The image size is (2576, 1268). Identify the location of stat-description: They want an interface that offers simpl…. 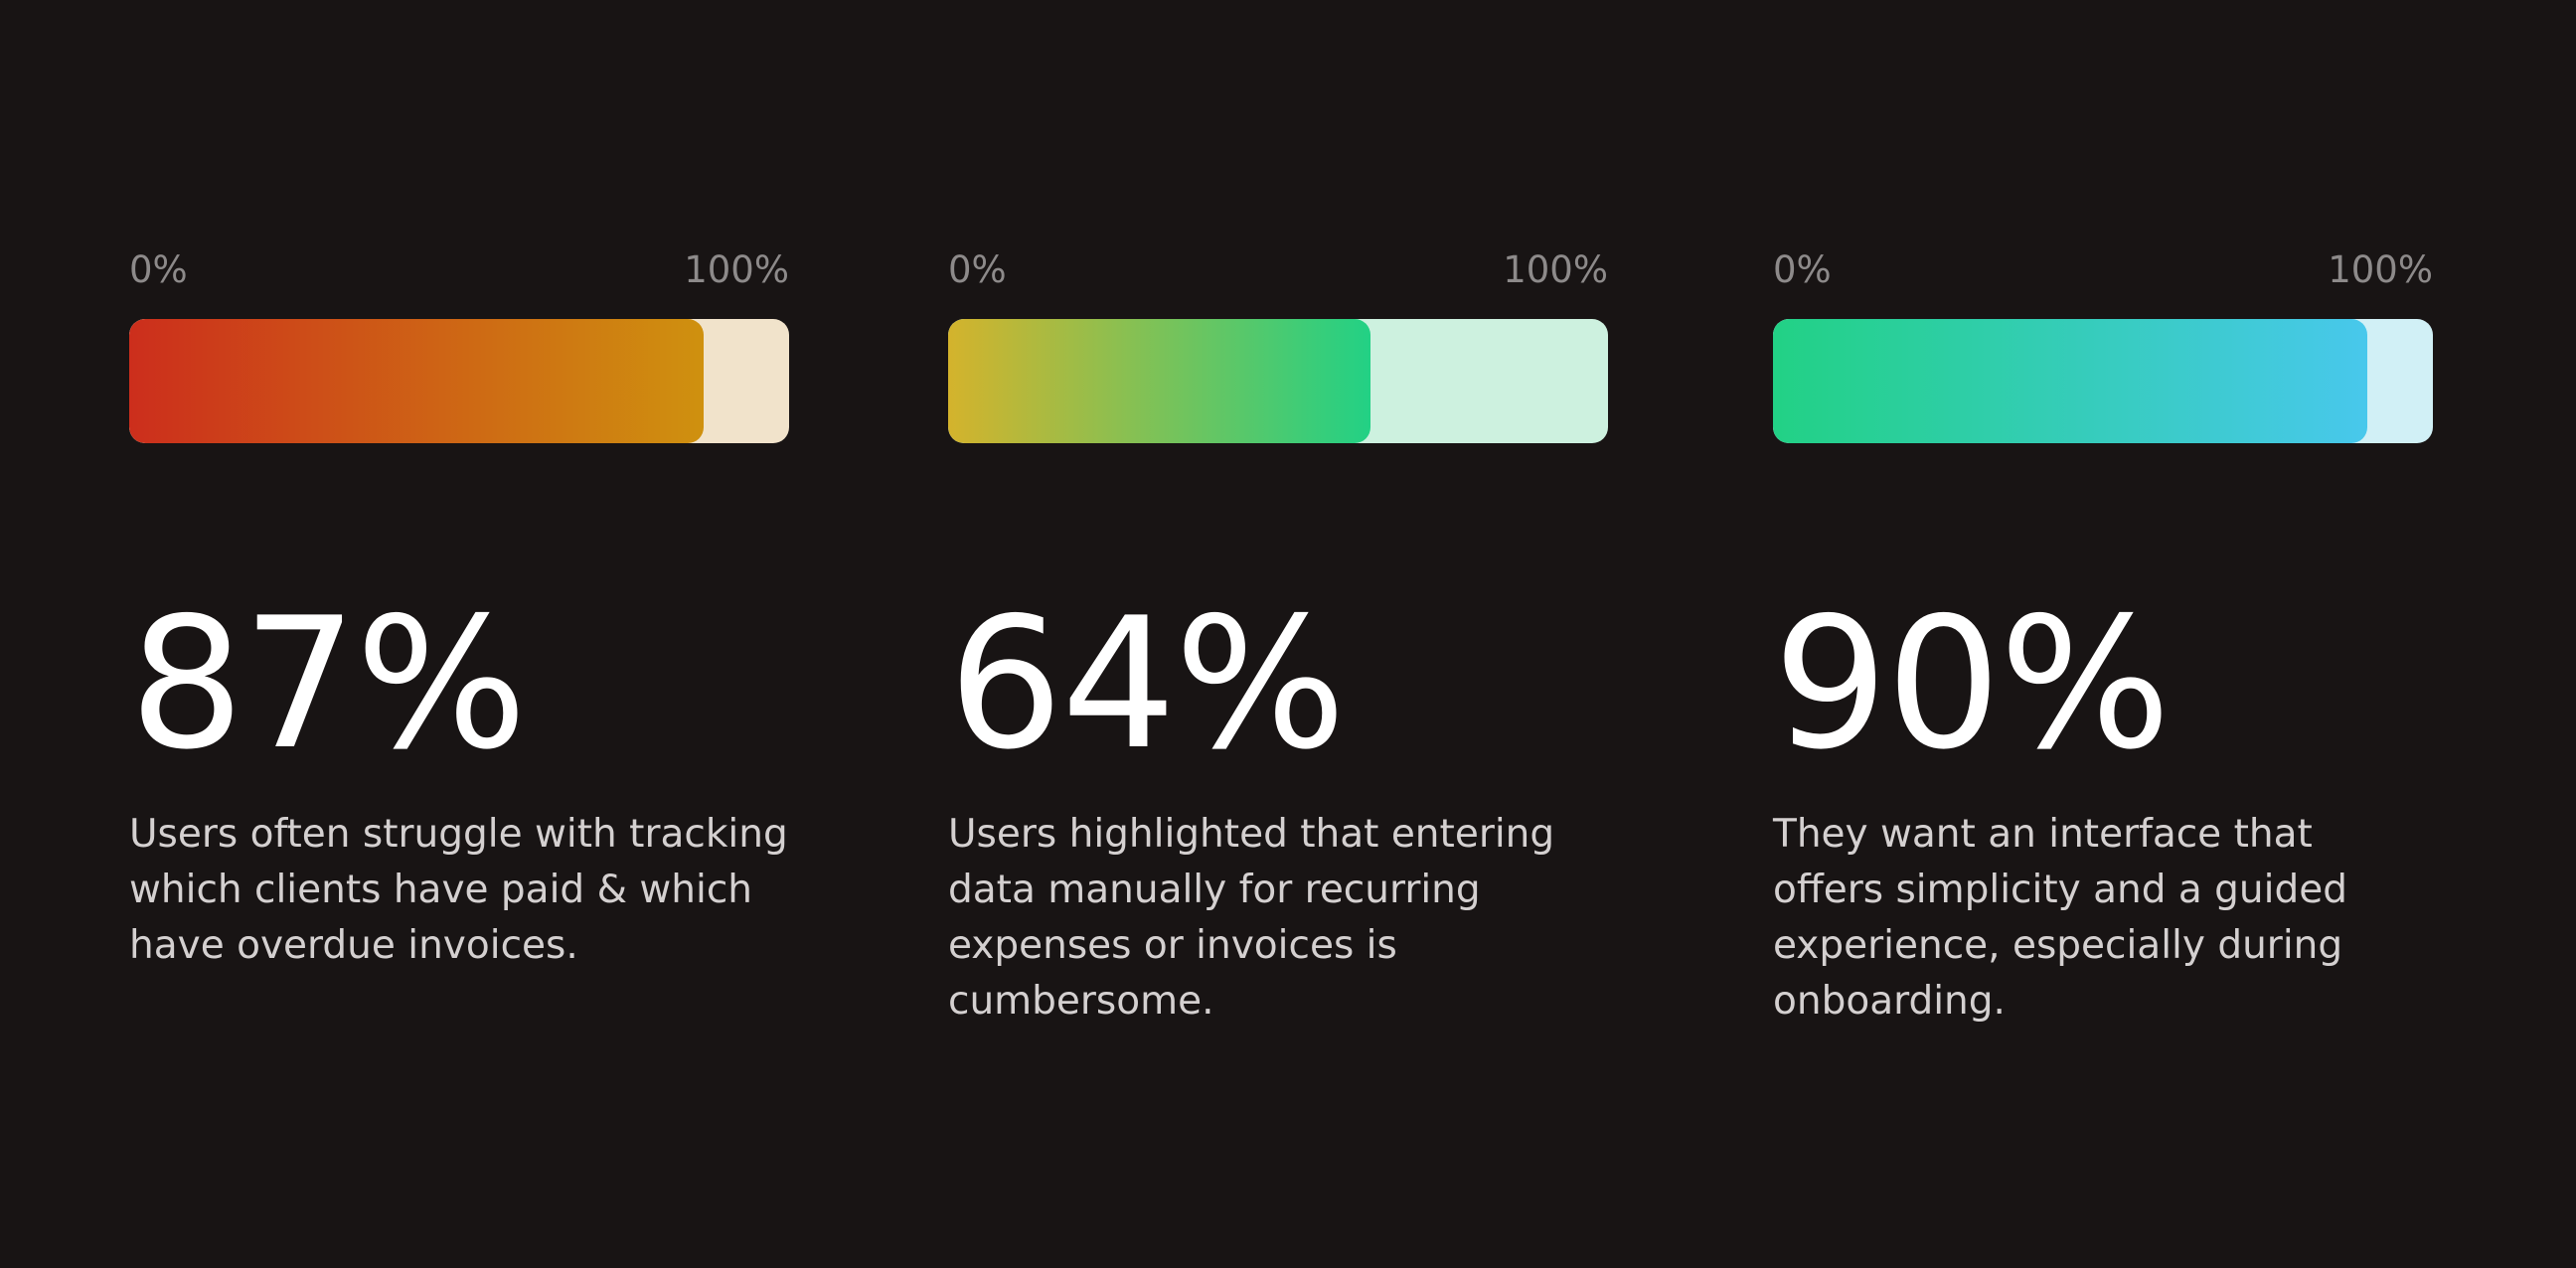
(2060, 918).